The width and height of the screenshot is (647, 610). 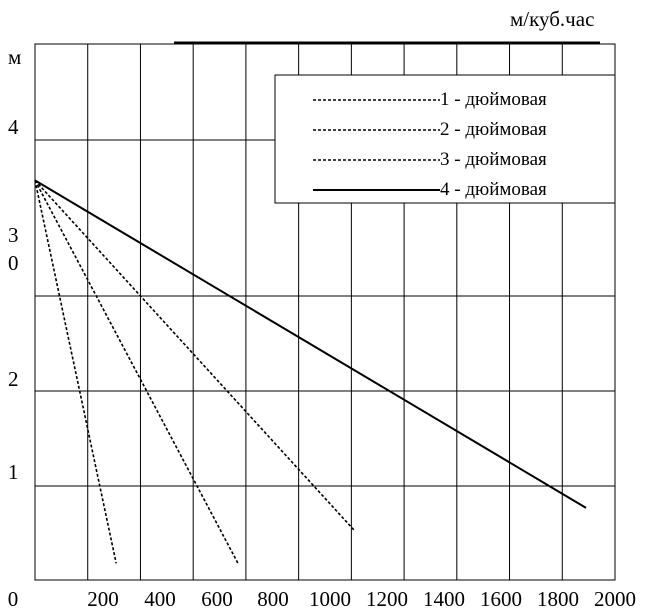 What do you see at coordinates (13, 379) in the screenshot?
I see `y-tick-label: 2` at bounding box center [13, 379].